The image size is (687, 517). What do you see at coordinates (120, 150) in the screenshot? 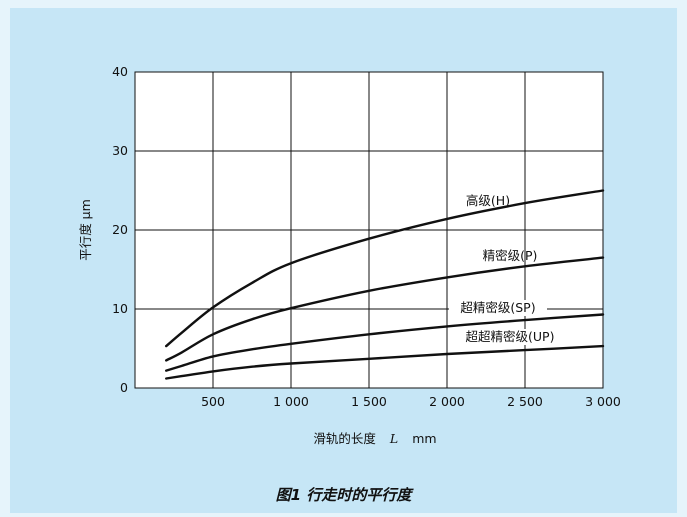
I see `y-tick-label: 30` at bounding box center [120, 150].